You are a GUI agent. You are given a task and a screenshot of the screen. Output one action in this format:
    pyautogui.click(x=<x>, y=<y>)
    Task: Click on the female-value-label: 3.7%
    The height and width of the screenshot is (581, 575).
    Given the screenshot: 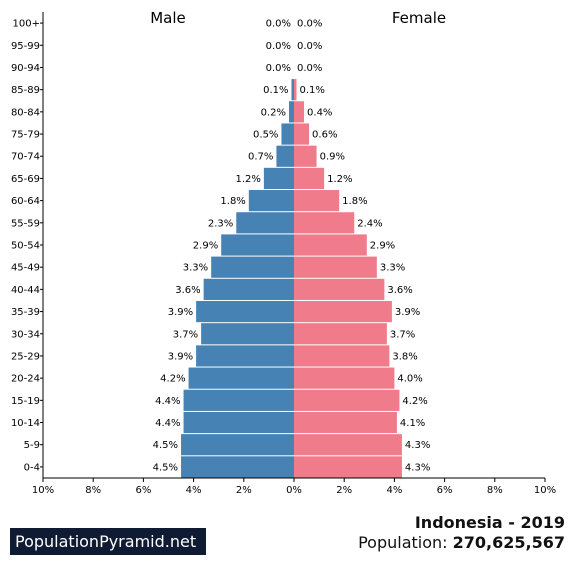 What is the action you would take?
    pyautogui.click(x=402, y=334)
    